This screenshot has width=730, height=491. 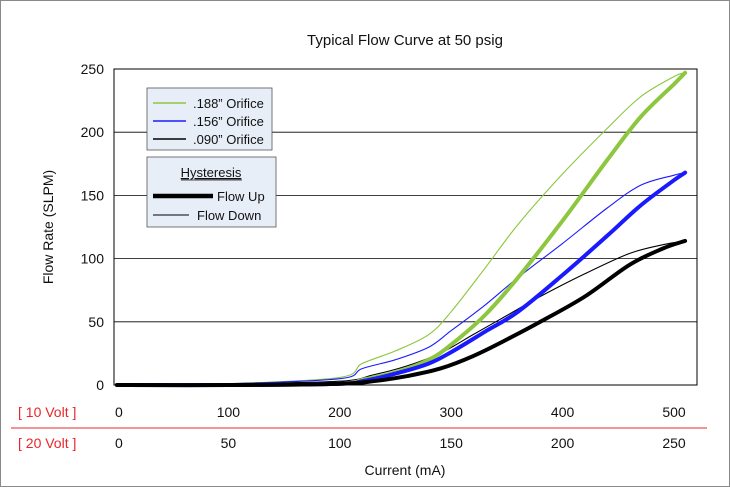 What do you see at coordinates (100, 385) in the screenshot?
I see `y-tick-label: 0` at bounding box center [100, 385].